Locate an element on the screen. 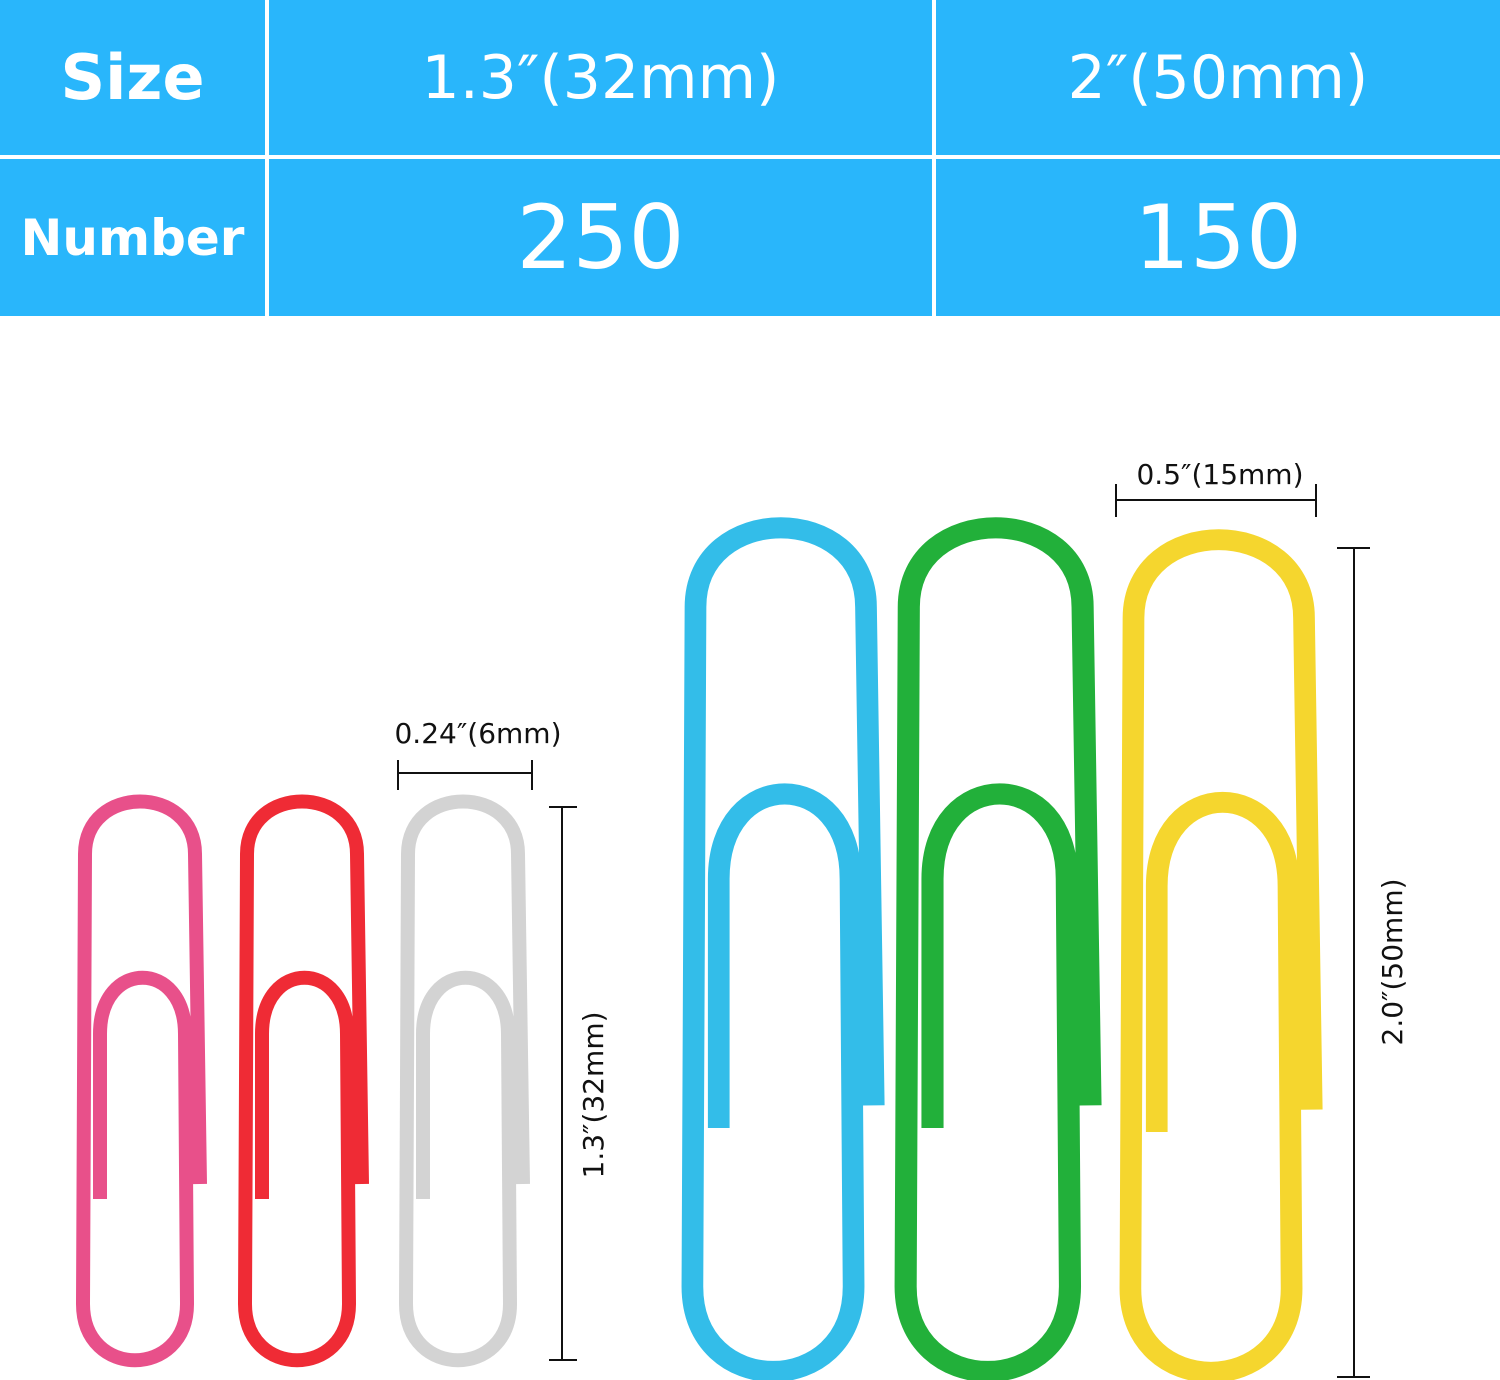  large-length-label: 2.0″(50mm) is located at coordinates (1392, 961).